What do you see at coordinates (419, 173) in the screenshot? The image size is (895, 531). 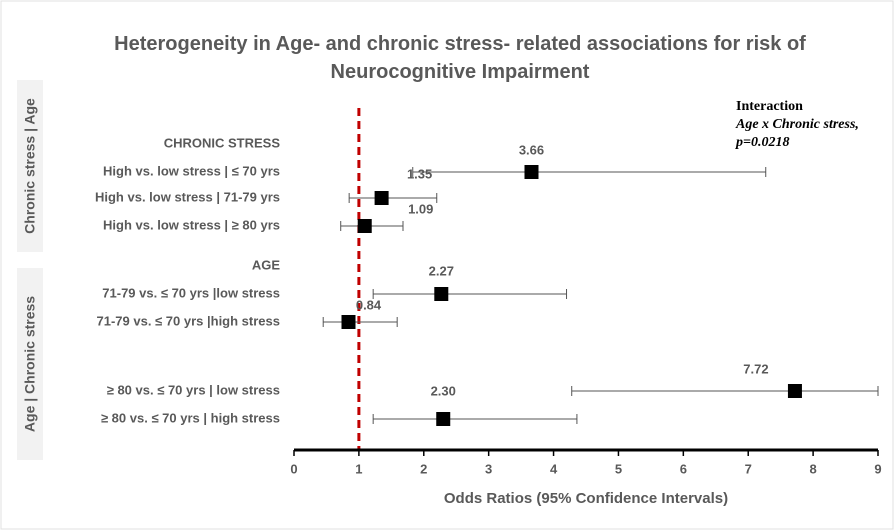 I see `value-label: 1.35` at bounding box center [419, 173].